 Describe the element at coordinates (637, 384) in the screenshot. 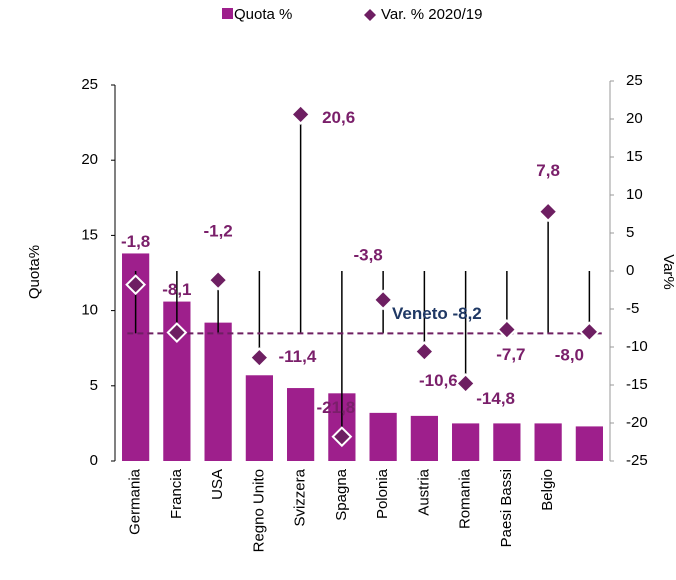

I see `y2-tick-label: -15` at that location.